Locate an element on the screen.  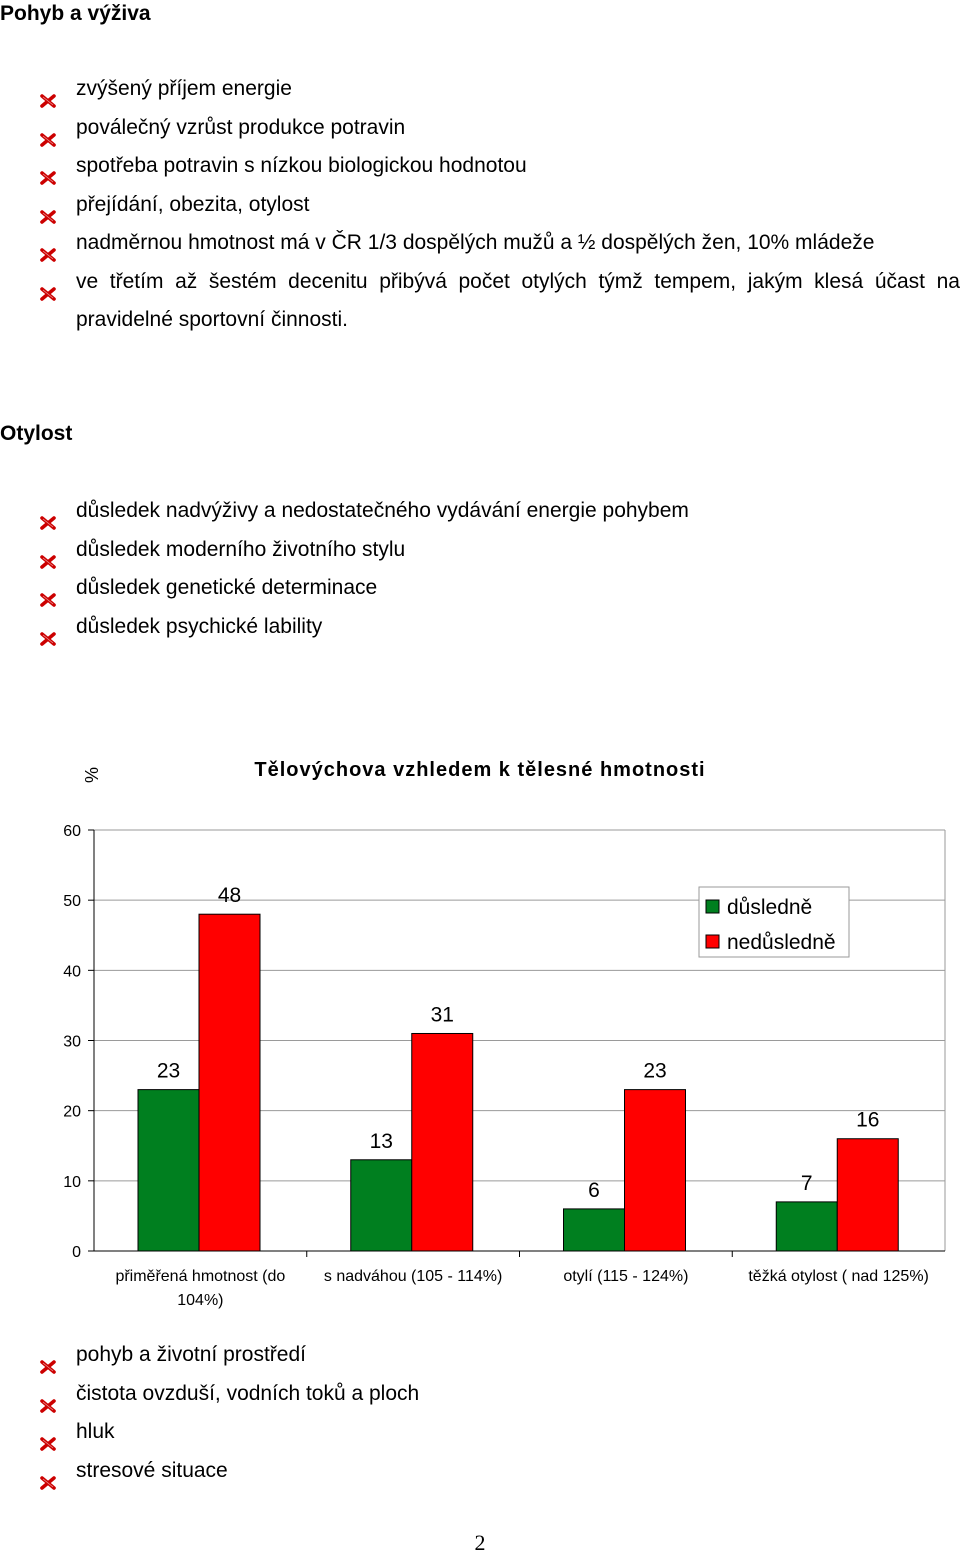
data-label: 7 is located at coordinates (807, 1183).